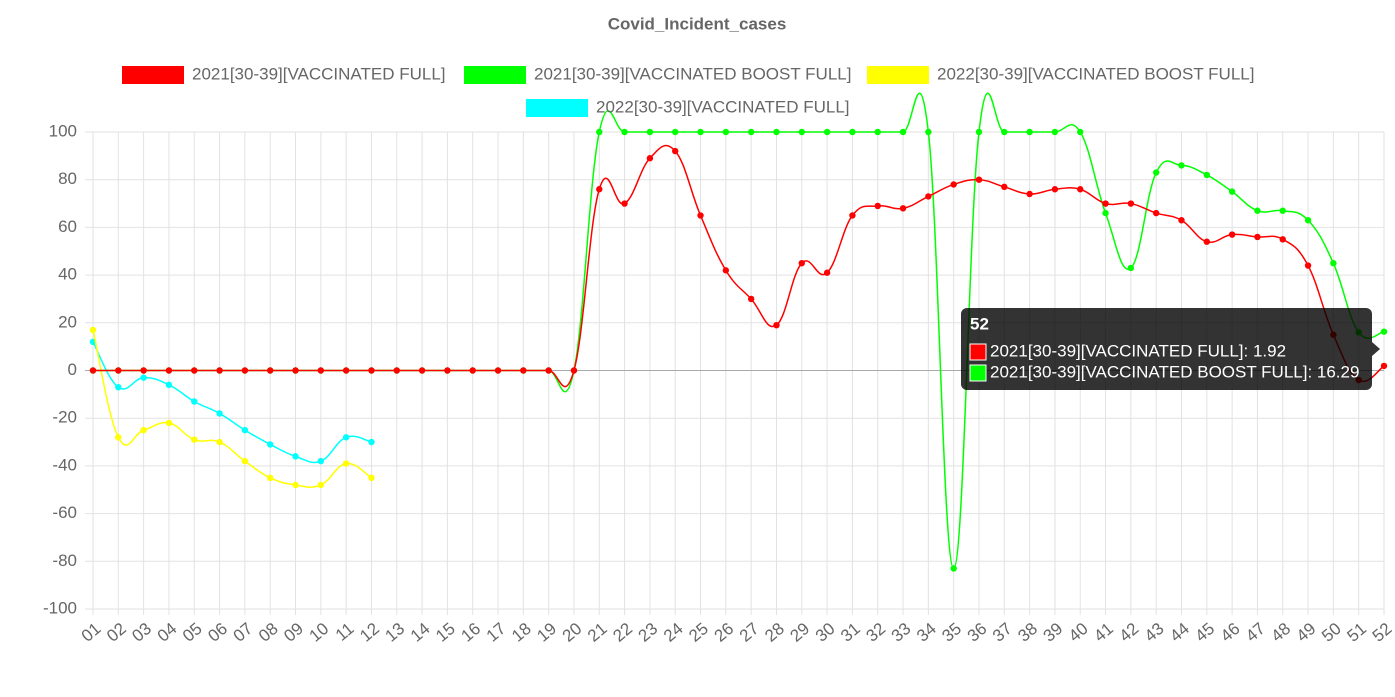 This screenshot has width=1395, height=697. I want to click on x-tick-label: 16, so click(470, 632).